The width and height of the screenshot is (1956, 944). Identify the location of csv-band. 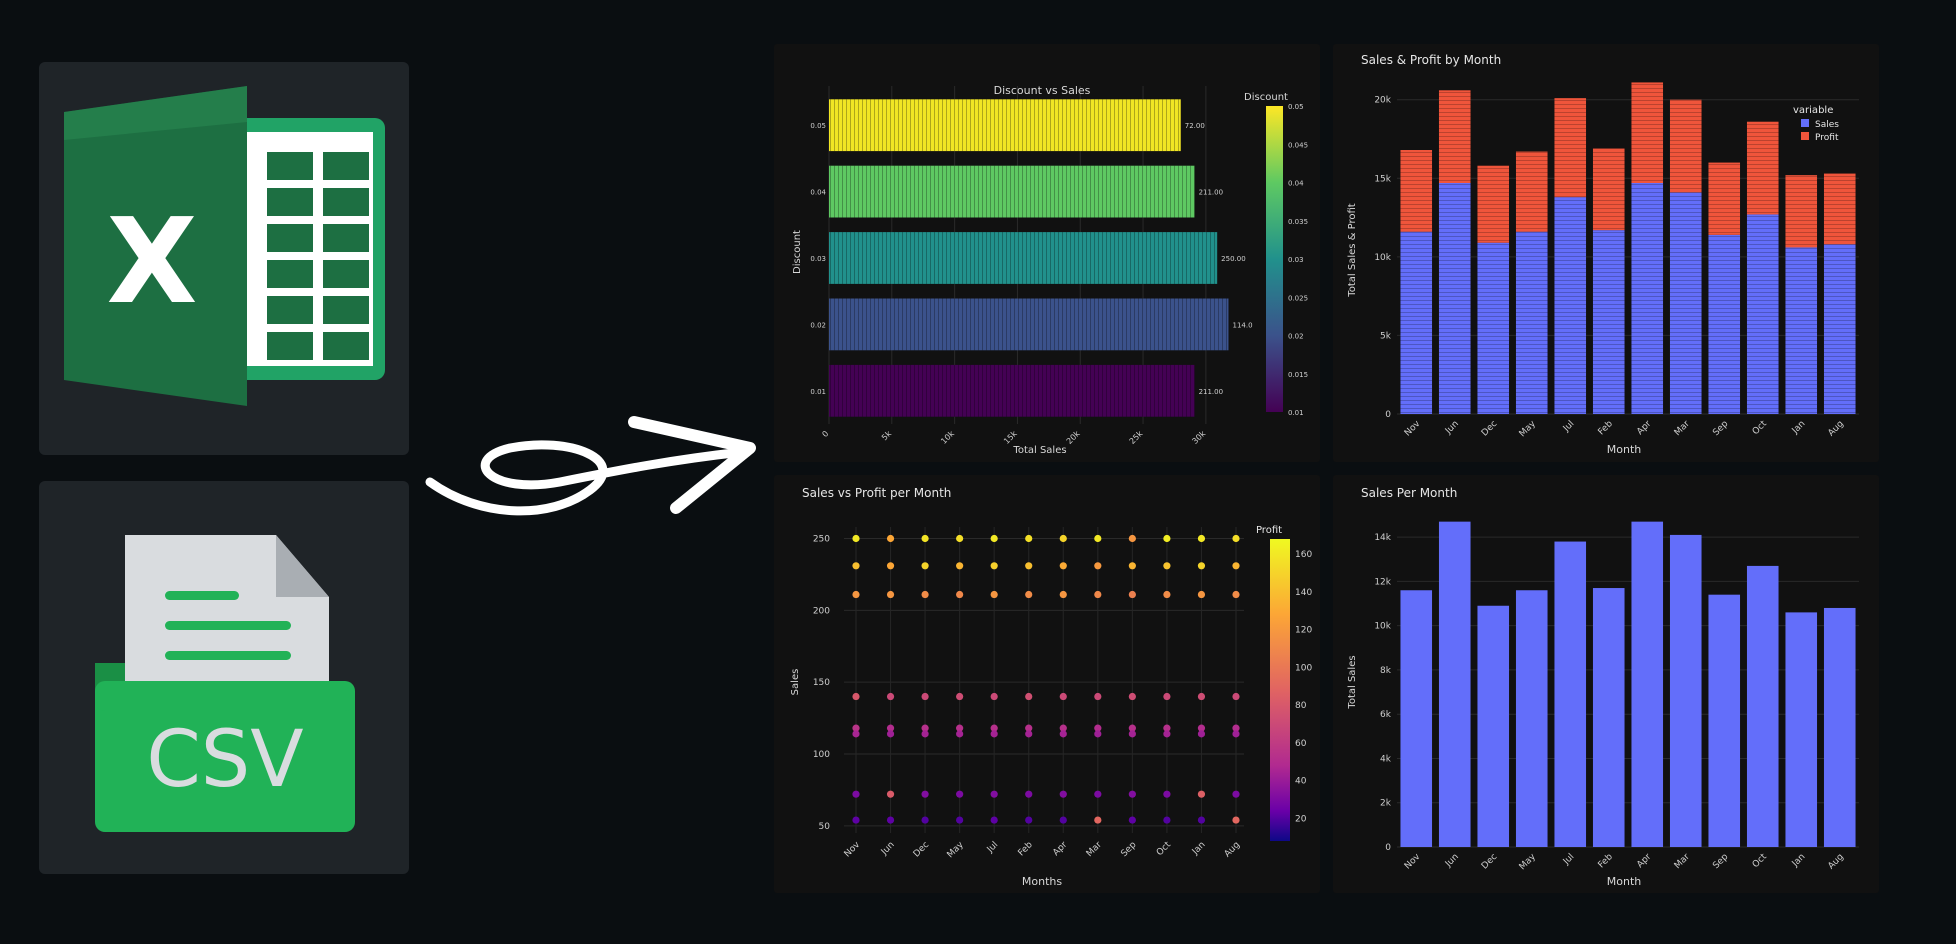
(225, 761).